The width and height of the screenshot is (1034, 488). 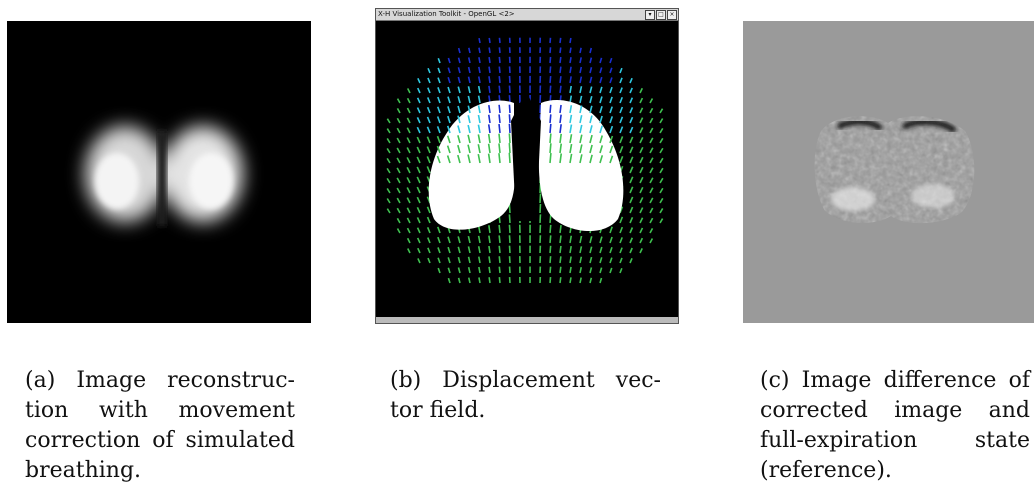 What do you see at coordinates (661, 15) in the screenshot?
I see `maximize-button: □` at bounding box center [661, 15].